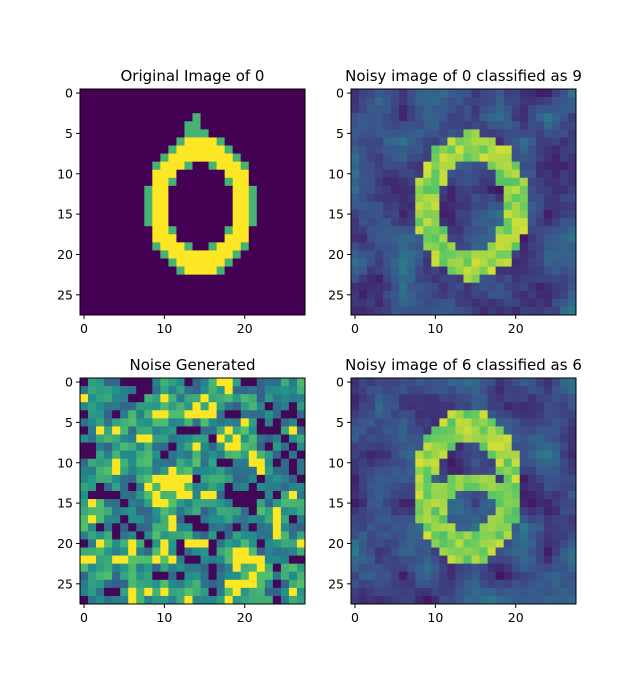  What do you see at coordinates (340, 422) in the screenshot?
I see `y-tick-label: 5` at bounding box center [340, 422].